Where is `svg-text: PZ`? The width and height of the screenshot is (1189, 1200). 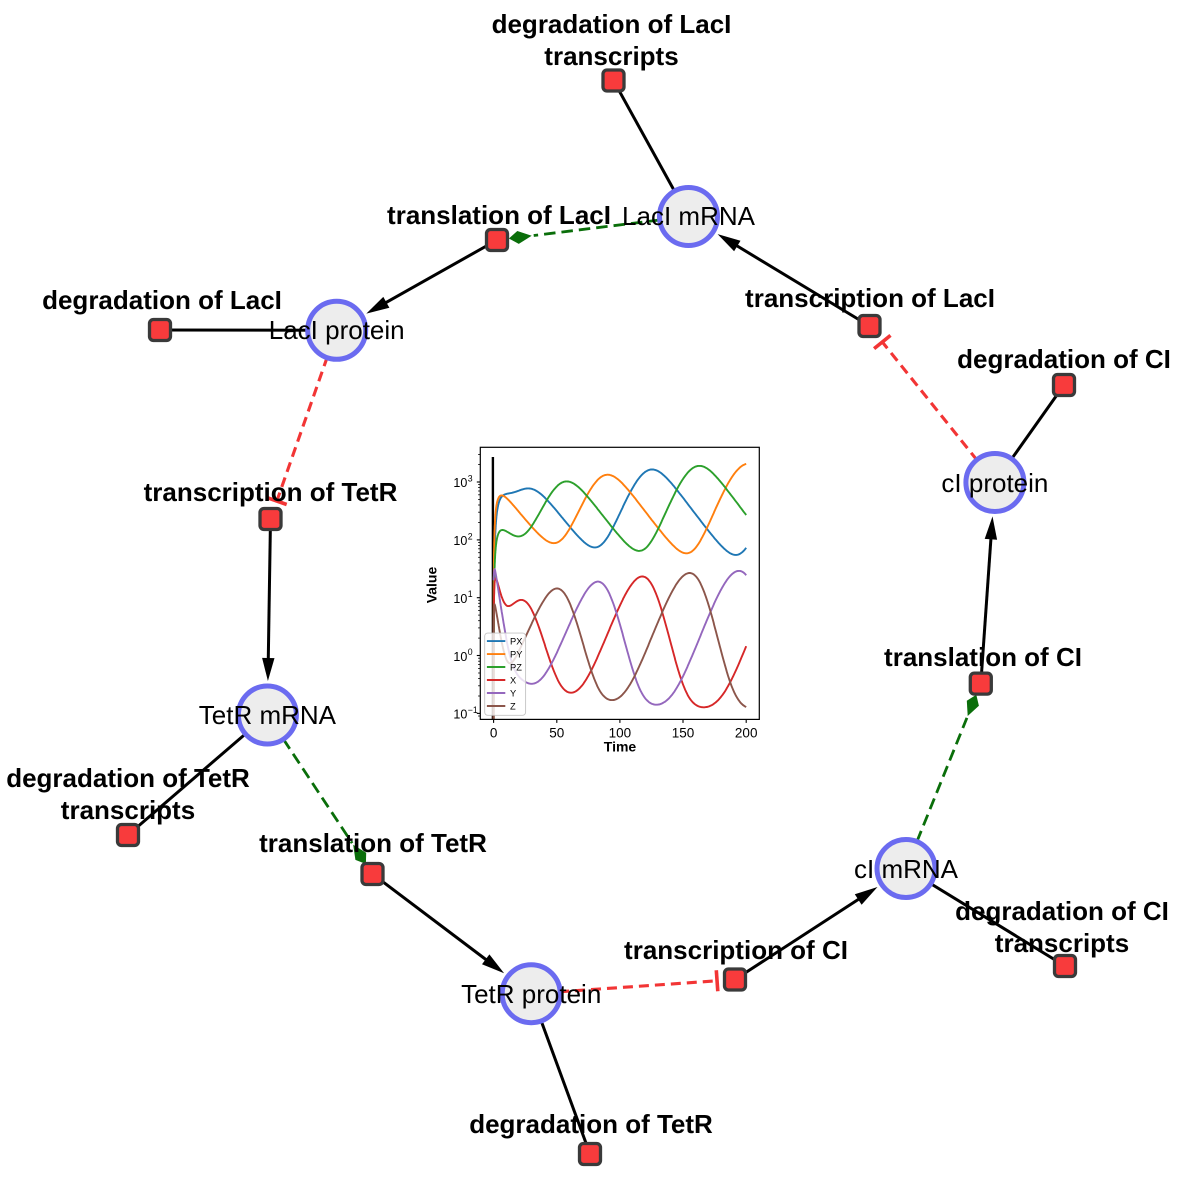 svg-text: PZ is located at coordinates (516, 667).